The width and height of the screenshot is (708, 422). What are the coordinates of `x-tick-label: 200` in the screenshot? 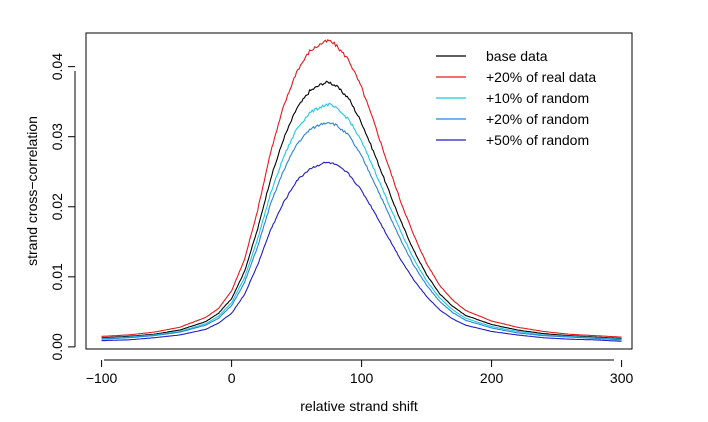 It's located at (492, 378).